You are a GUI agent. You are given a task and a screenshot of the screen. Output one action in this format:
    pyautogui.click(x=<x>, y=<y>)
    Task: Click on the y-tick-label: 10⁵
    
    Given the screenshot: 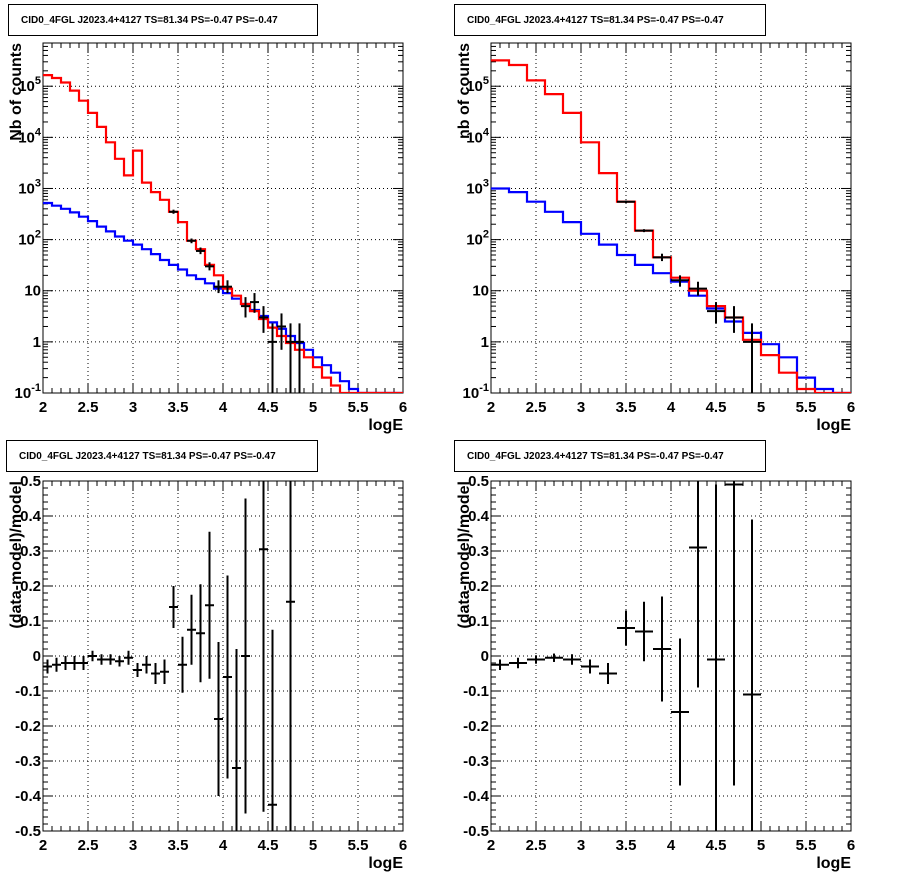 What is the action you would take?
    pyautogui.click(x=29, y=85)
    